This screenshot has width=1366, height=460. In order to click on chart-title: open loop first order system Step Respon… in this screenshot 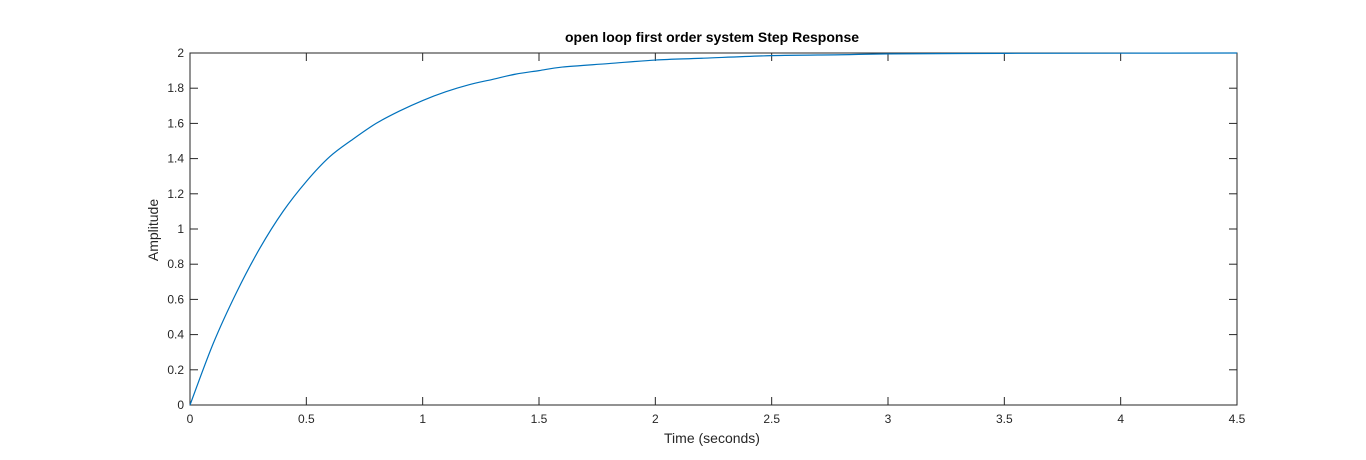, I will do `click(712, 37)`.